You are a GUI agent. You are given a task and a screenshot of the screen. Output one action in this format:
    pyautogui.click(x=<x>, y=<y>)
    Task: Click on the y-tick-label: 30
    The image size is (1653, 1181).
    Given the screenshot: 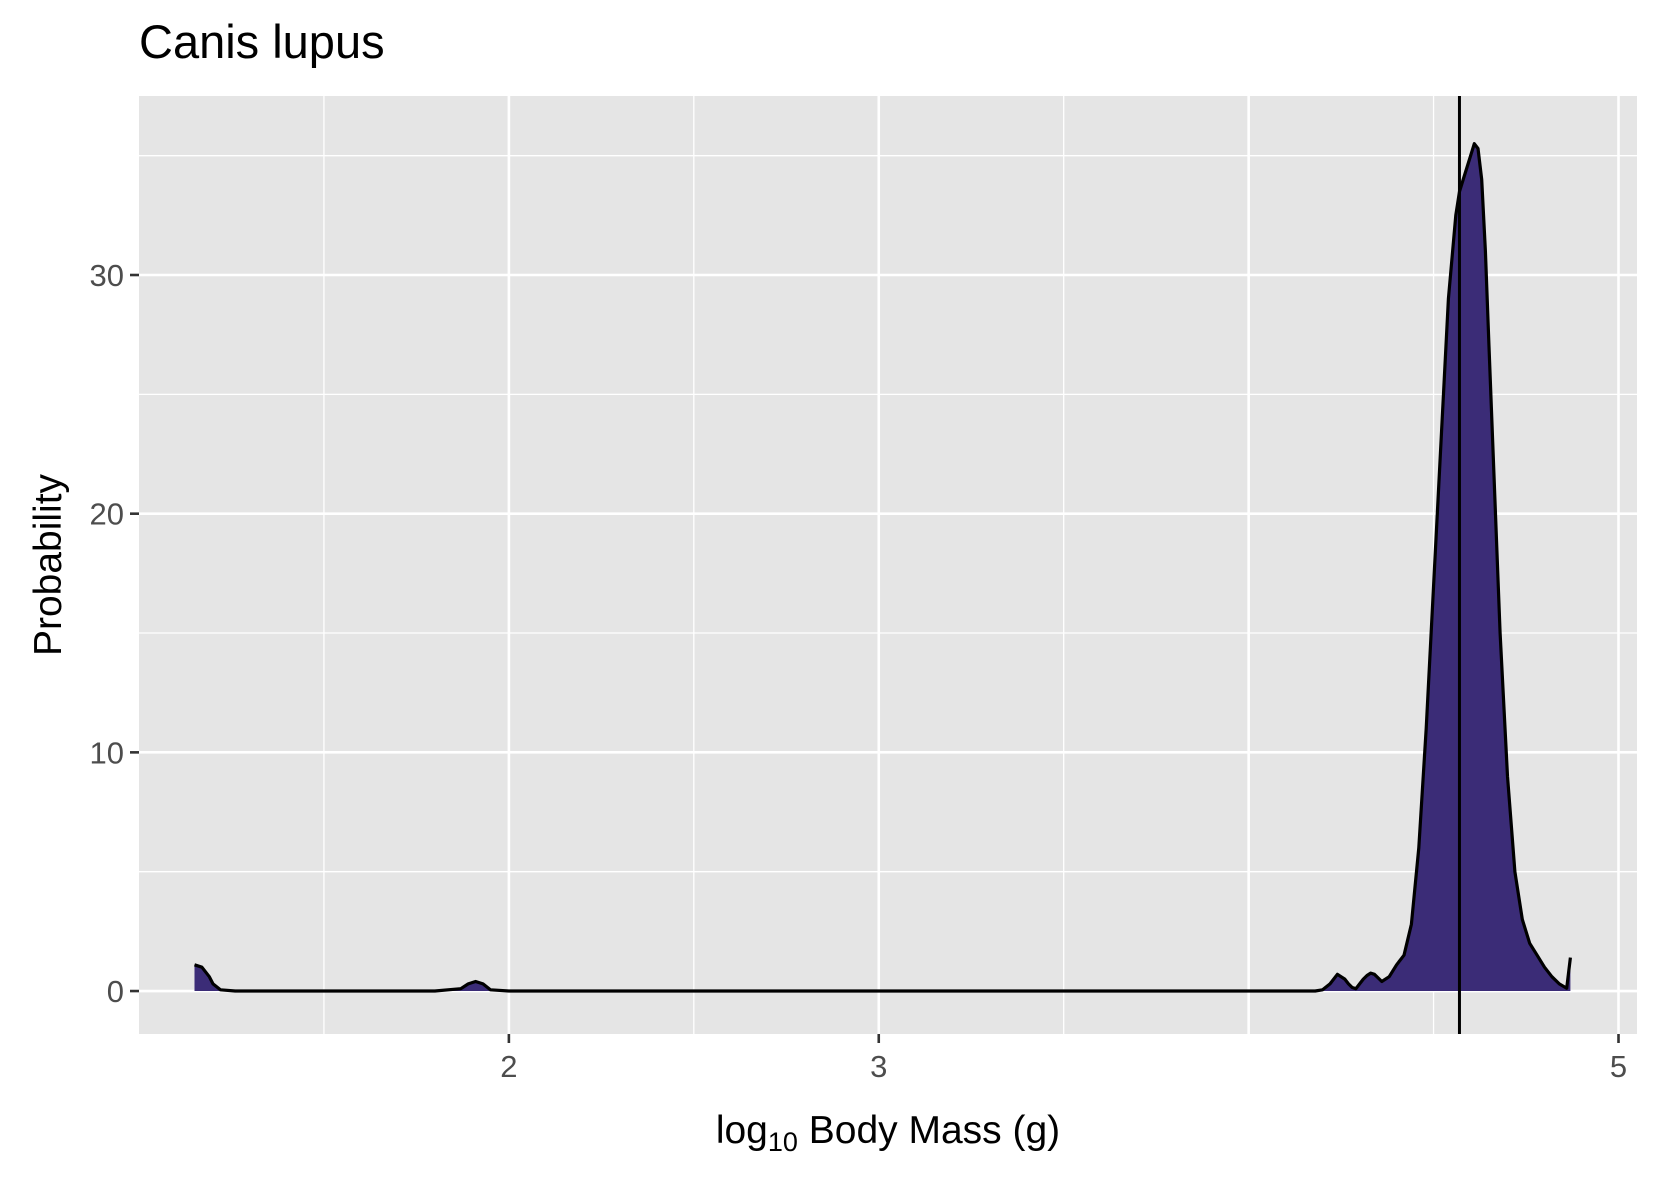 What is the action you would take?
    pyautogui.click(x=107, y=275)
    